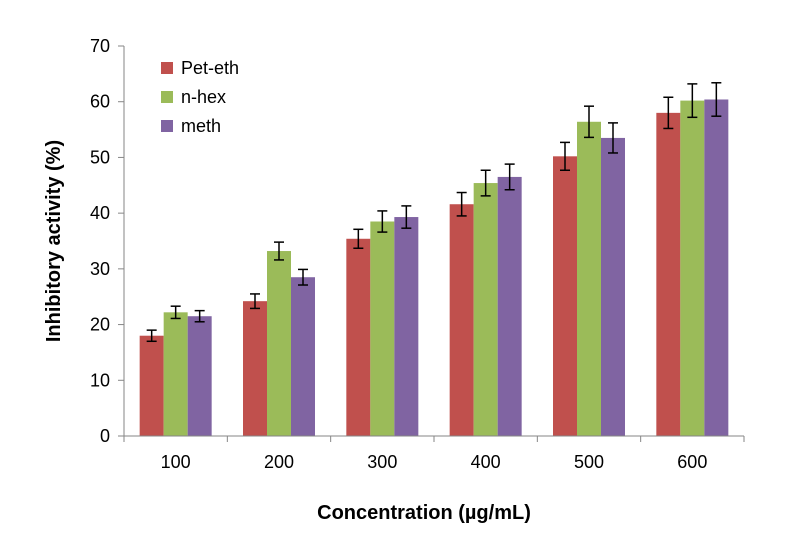 This screenshot has height=551, width=800. What do you see at coordinates (100, 269) in the screenshot?
I see `y-tick-label: 30` at bounding box center [100, 269].